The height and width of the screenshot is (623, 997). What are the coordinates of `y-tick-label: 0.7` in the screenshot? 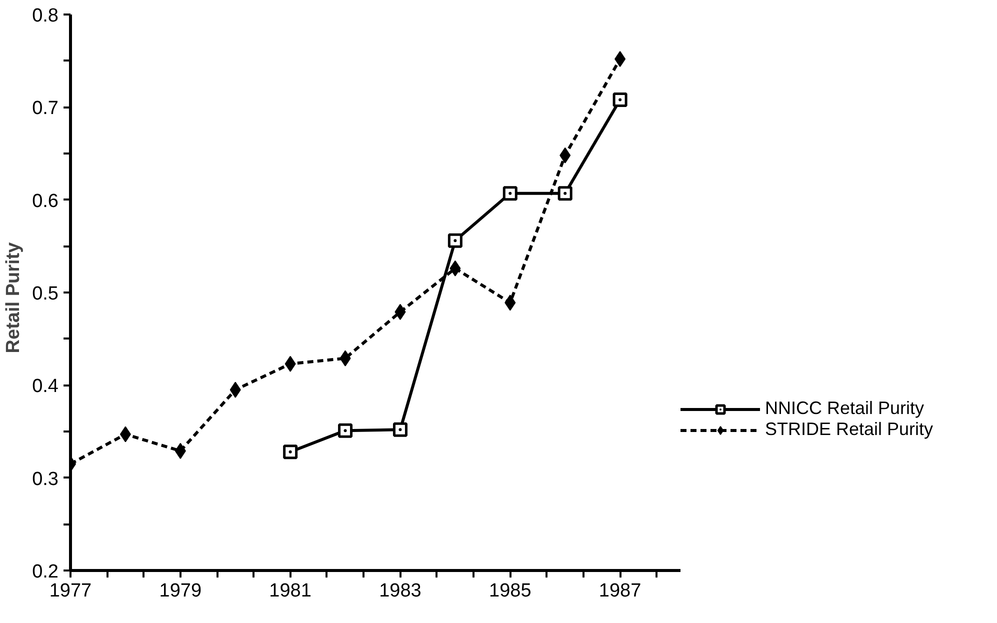 It's located at (45, 109).